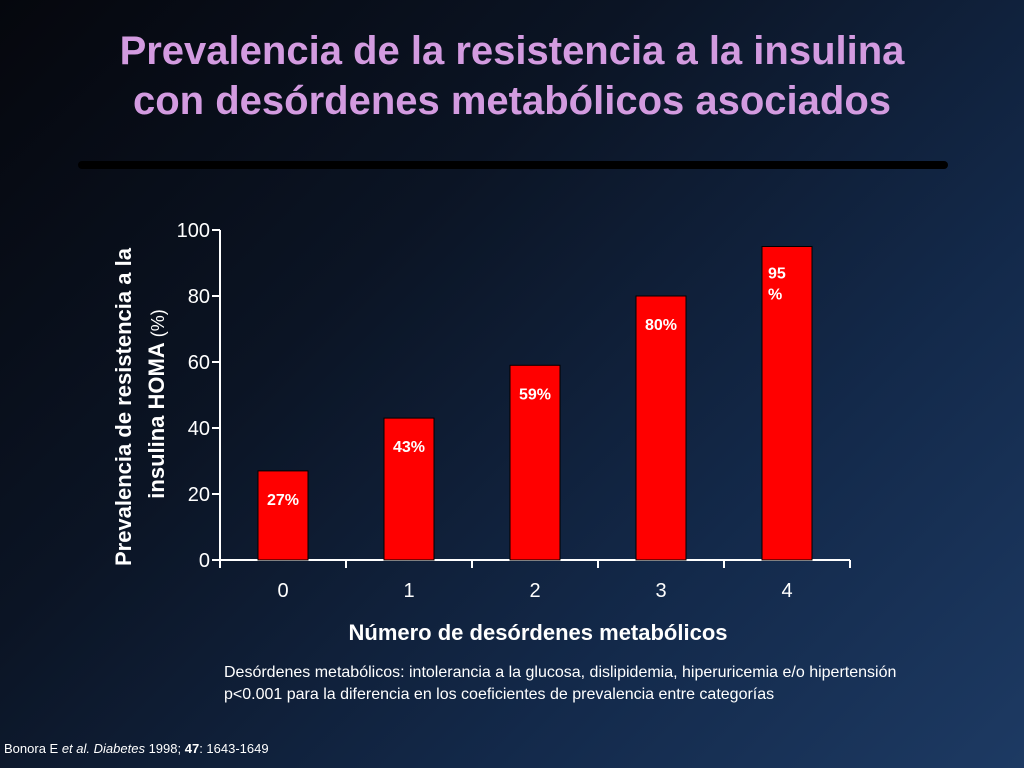  What do you see at coordinates (661, 325) in the screenshot?
I see `data-label: 80%` at bounding box center [661, 325].